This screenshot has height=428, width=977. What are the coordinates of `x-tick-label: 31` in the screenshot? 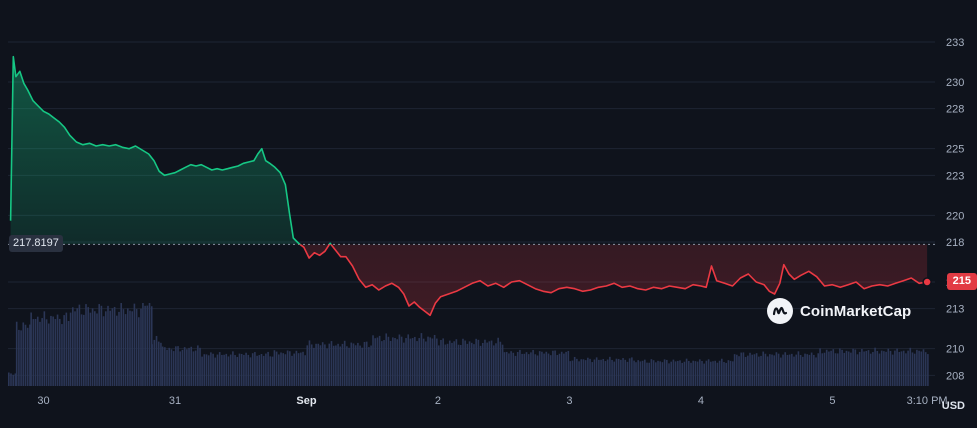 It's located at (175, 401).